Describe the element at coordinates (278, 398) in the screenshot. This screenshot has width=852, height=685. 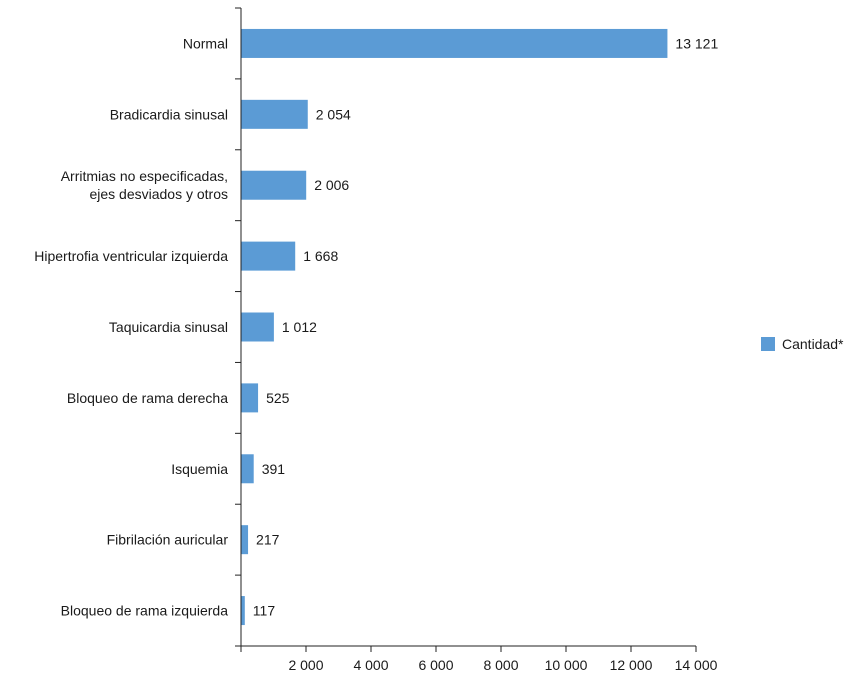
I see `value-label: 525` at that location.